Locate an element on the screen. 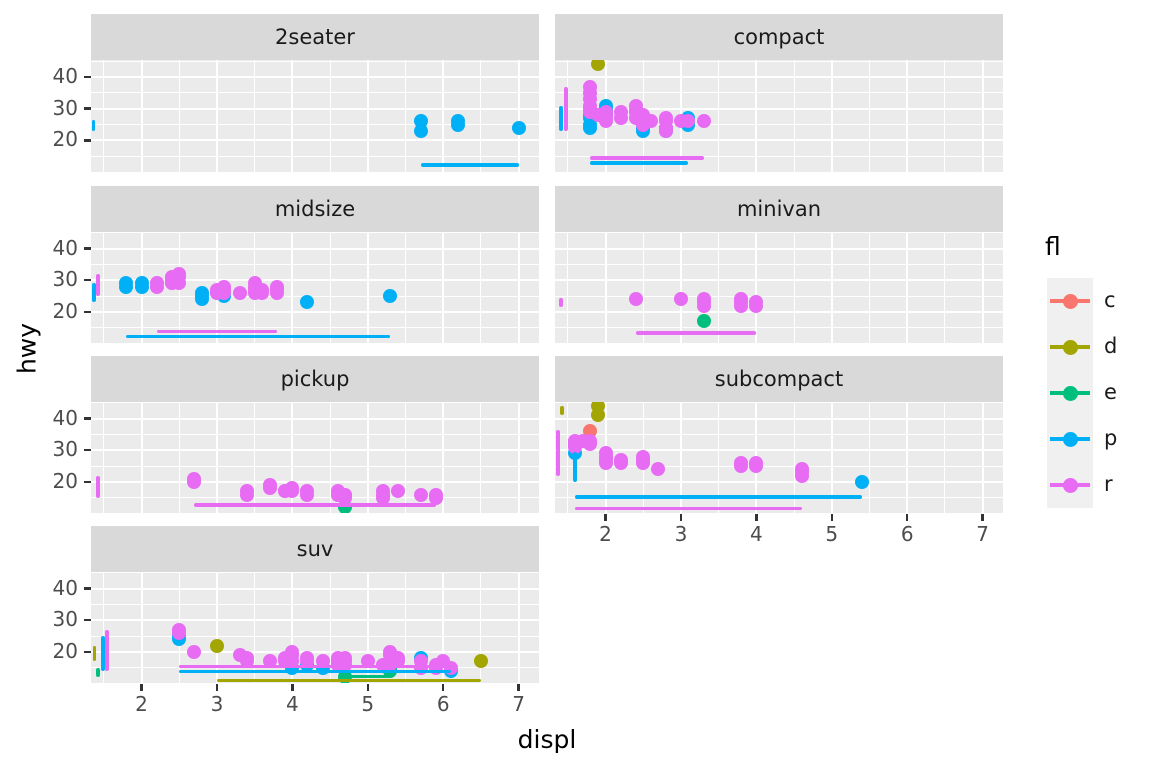 The image size is (1152, 768). y-tick-label: 20 is located at coordinates (65, 139).